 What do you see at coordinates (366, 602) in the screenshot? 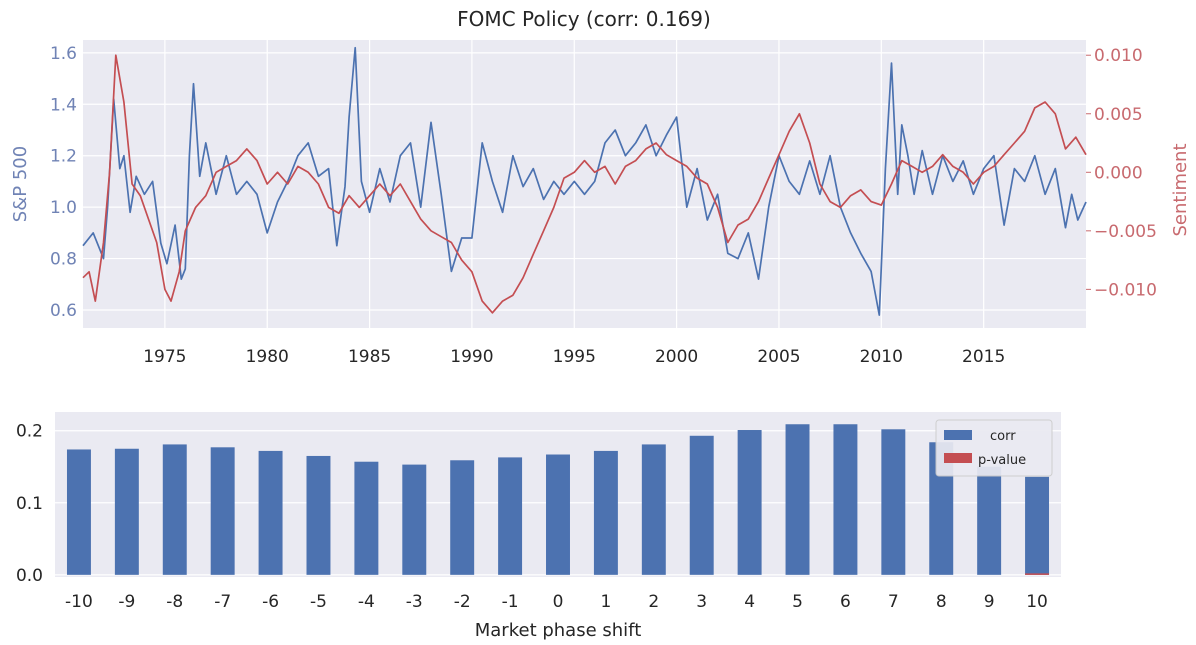
I see `bottom-x-tick-label: -4` at bounding box center [366, 602].